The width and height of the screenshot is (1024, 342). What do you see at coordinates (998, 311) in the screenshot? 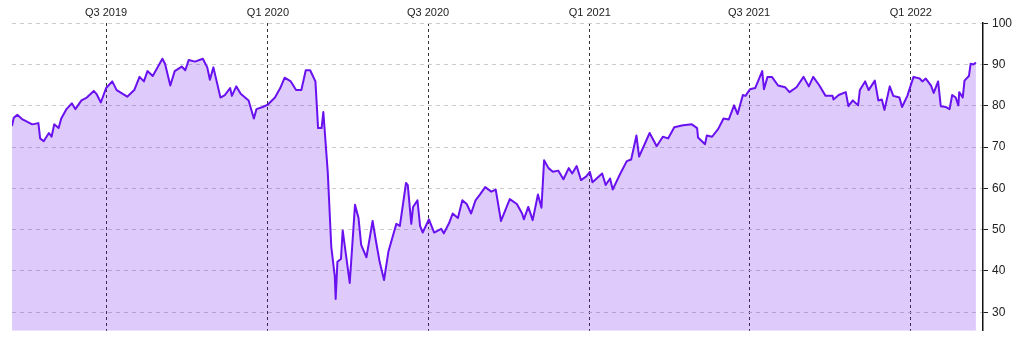
I see `y-tick-label: 30` at bounding box center [998, 311].